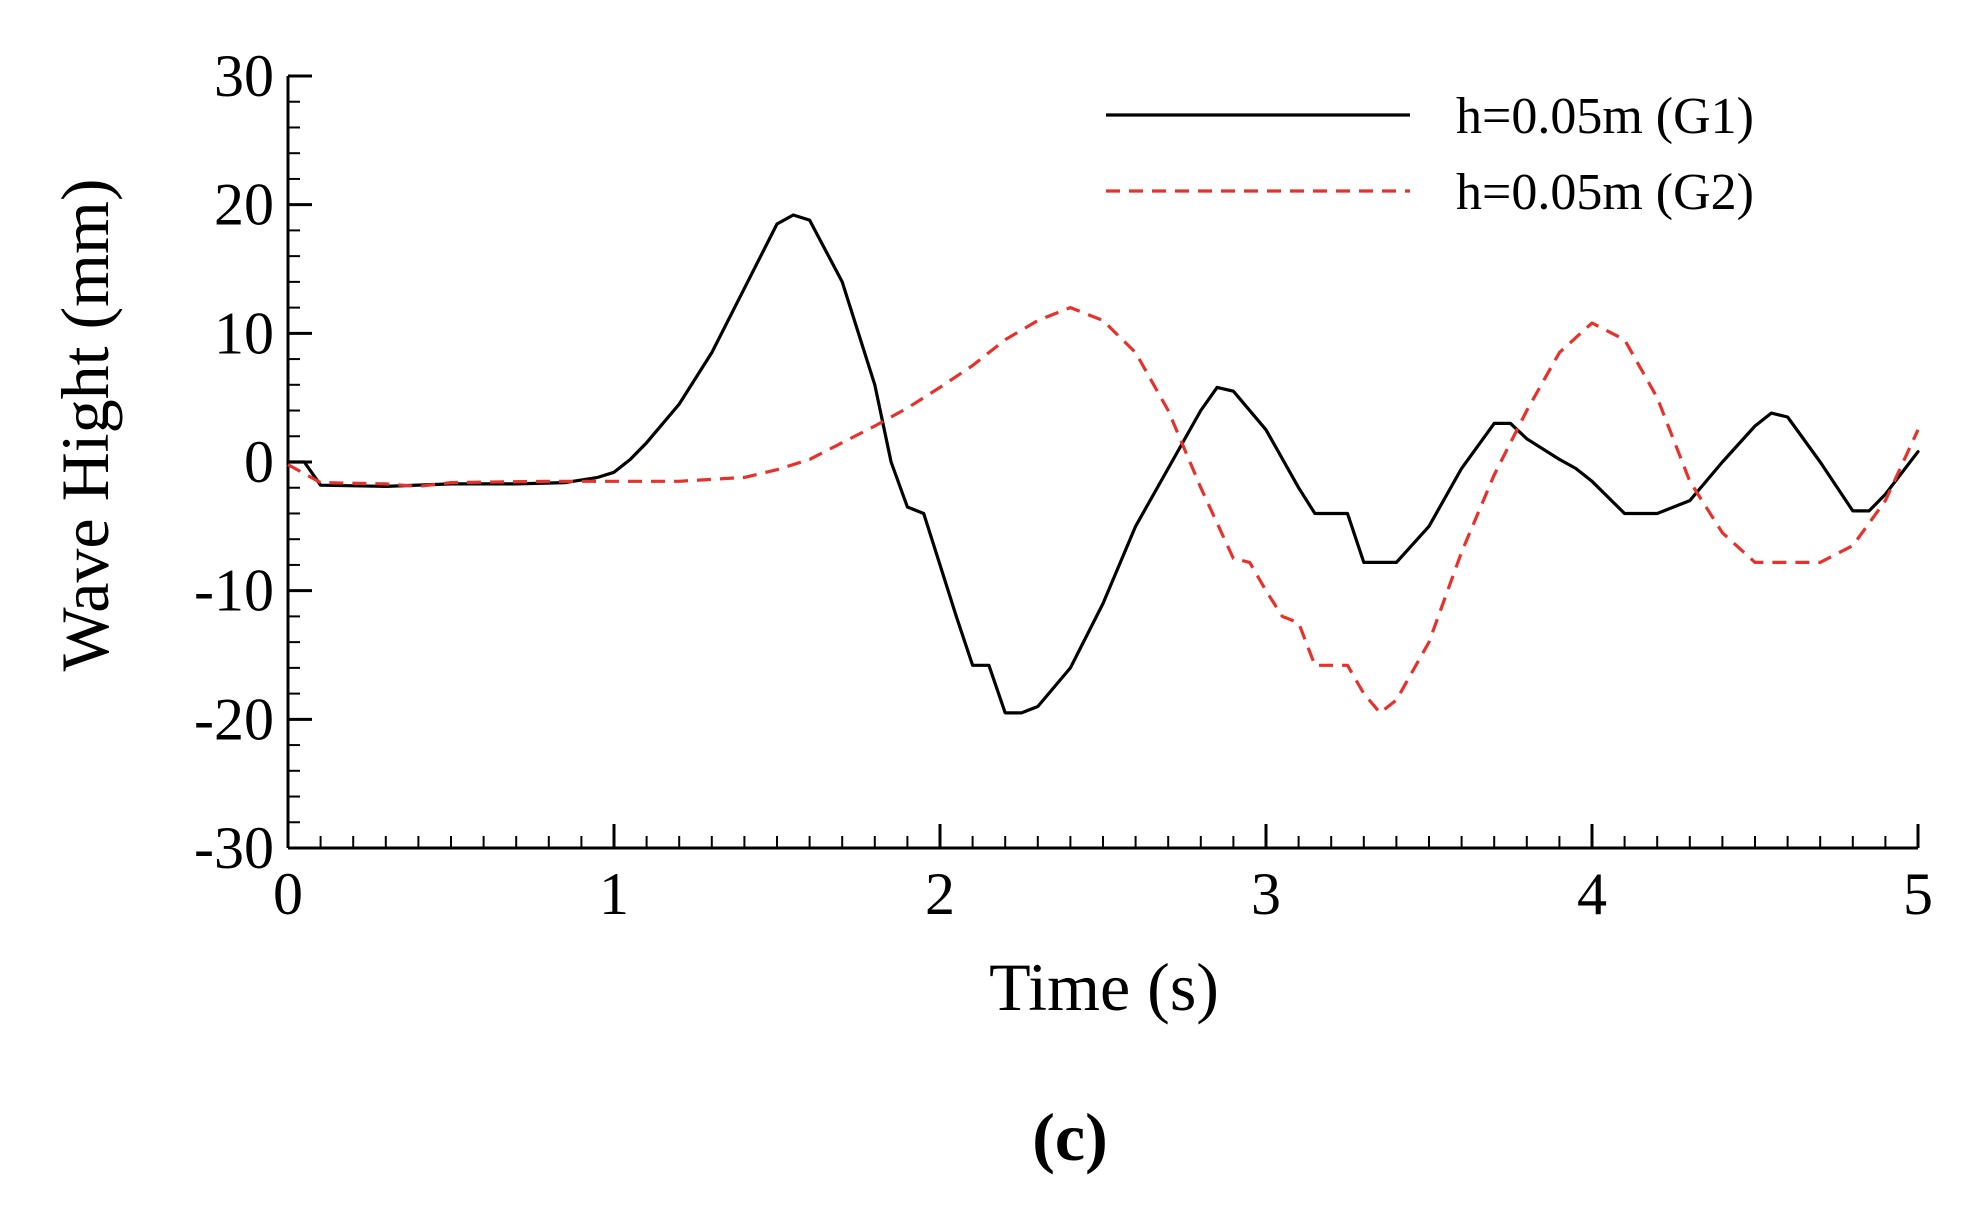 The width and height of the screenshot is (1964, 1222). Describe the element at coordinates (1266, 894) in the screenshot. I see `x-tick-label: 3` at that location.